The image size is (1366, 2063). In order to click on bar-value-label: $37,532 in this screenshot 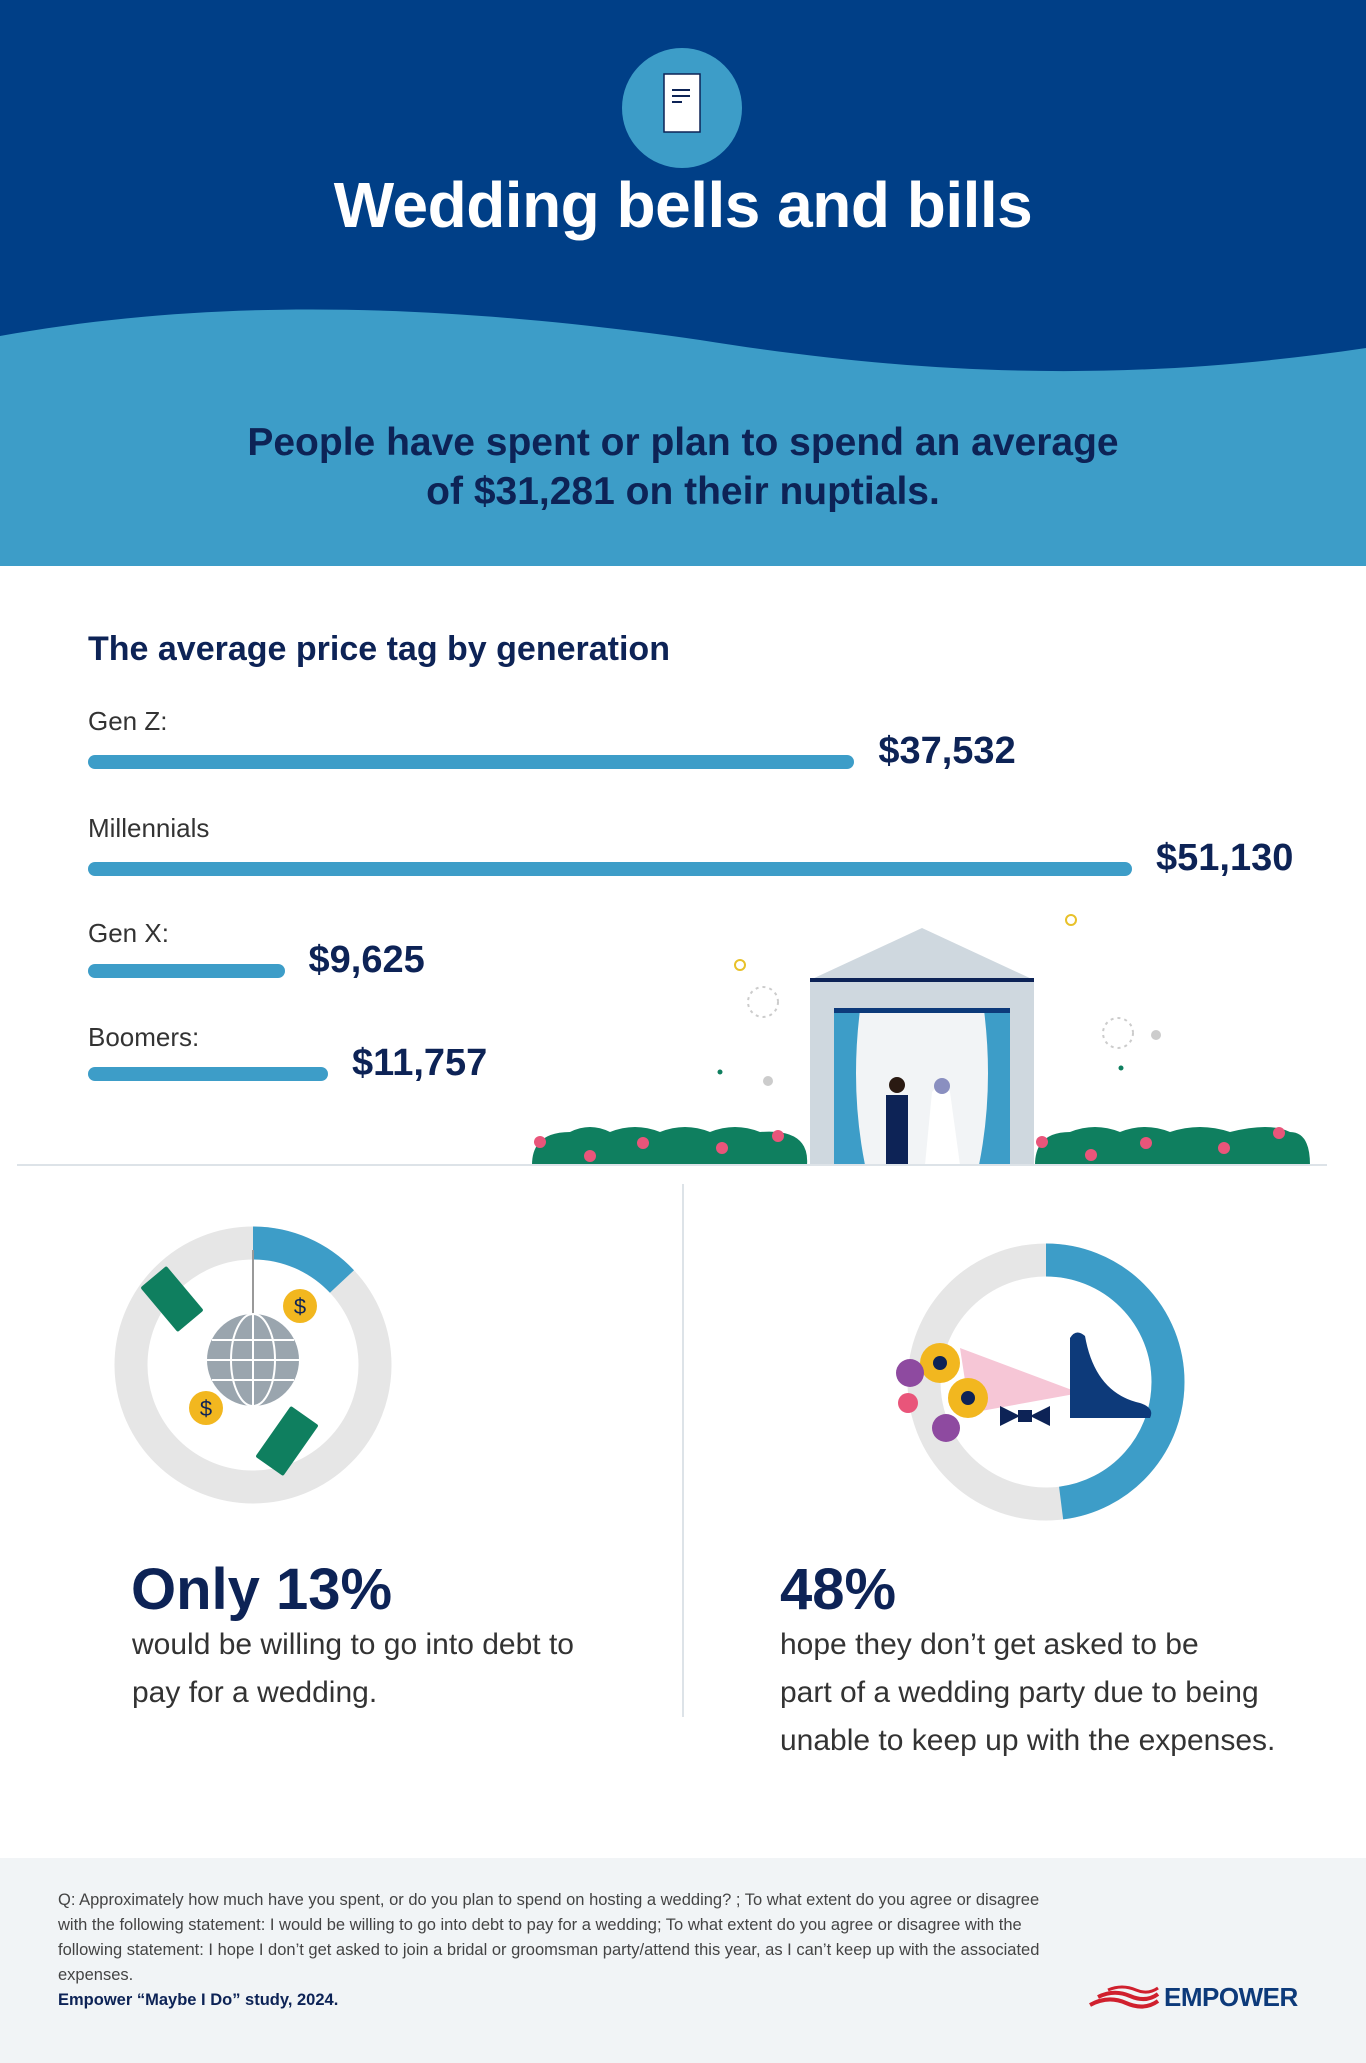, I will do `click(947, 751)`.